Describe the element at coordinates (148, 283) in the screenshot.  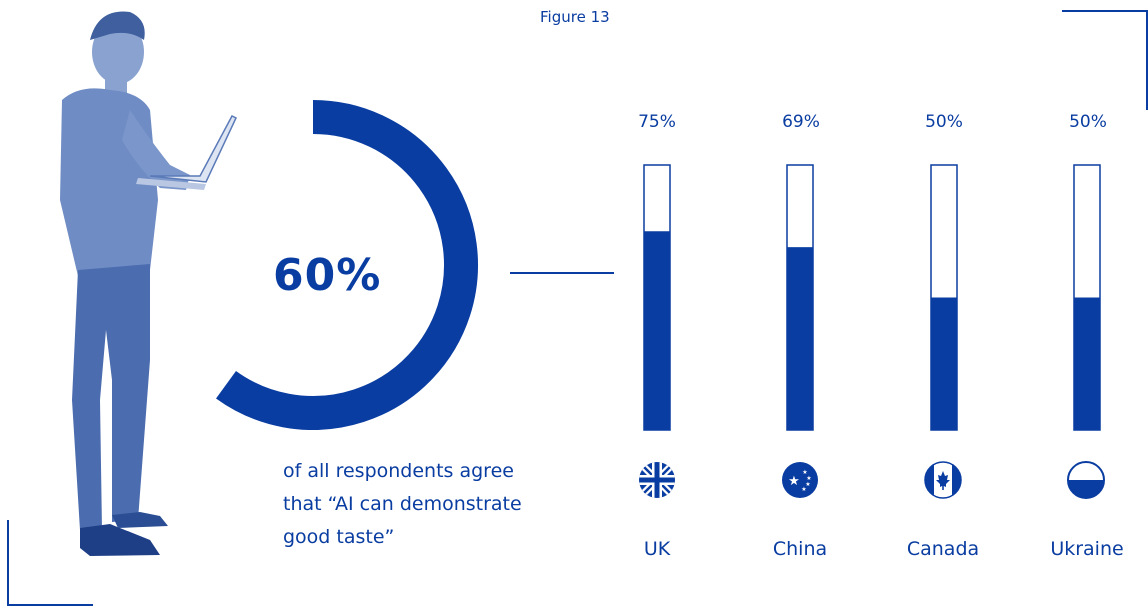
I see `man-with-laptop-photo` at that location.